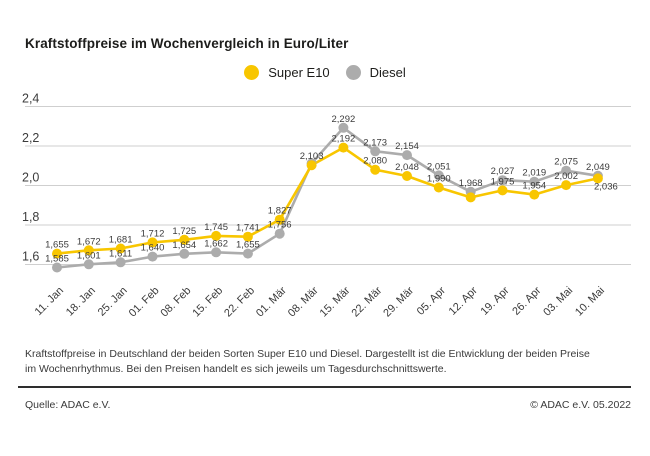 The height and width of the screenshot is (456, 650). Describe the element at coordinates (30, 178) in the screenshot. I see `y-axis-tick-label: 2,0` at that location.